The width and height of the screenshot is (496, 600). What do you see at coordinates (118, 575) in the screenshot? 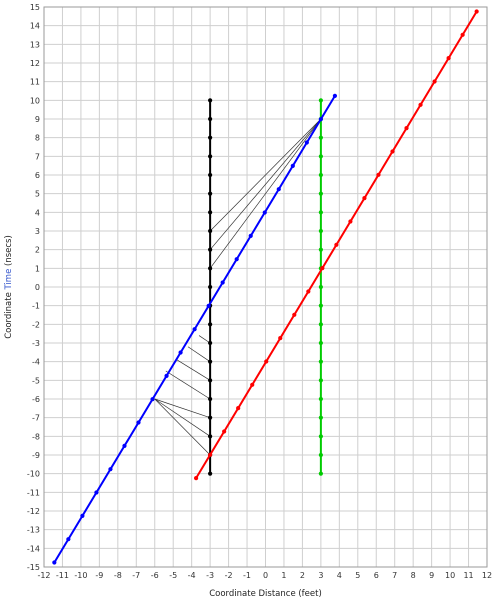
I see `x-tick-label: -8` at bounding box center [118, 575].